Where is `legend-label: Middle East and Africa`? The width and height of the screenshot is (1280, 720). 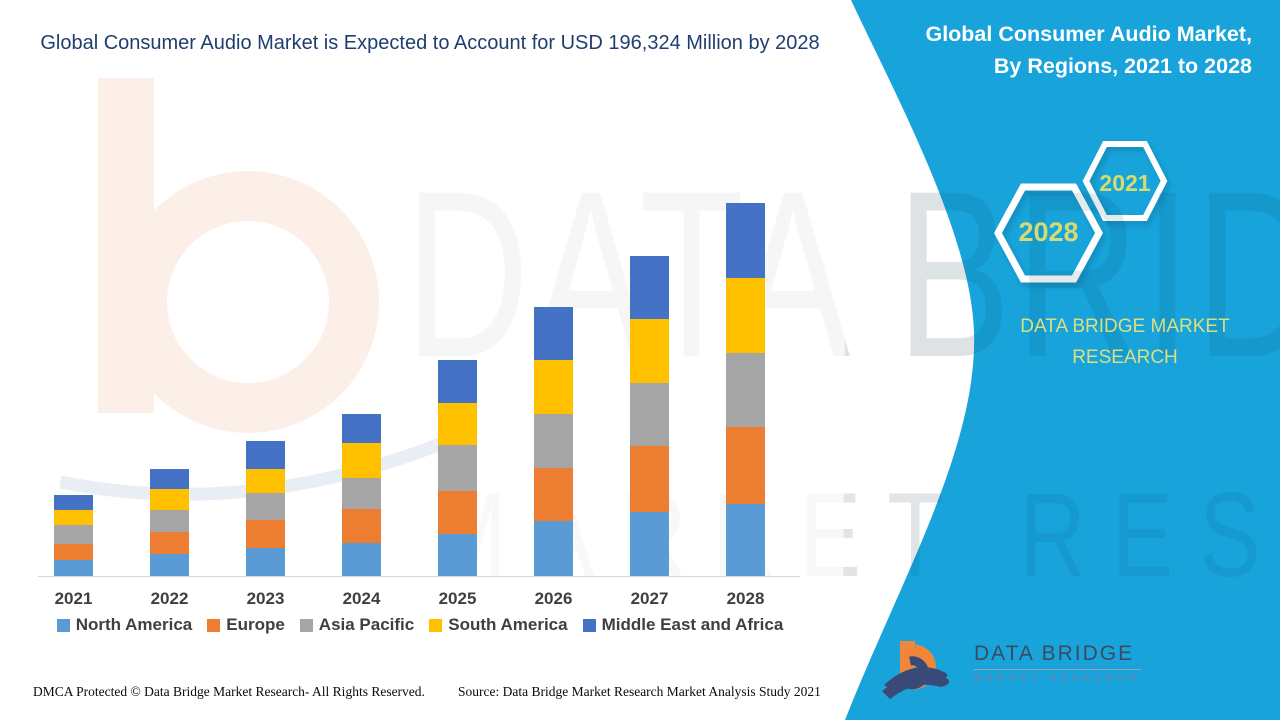
legend-label: Middle East and Africa is located at coordinates (692, 624).